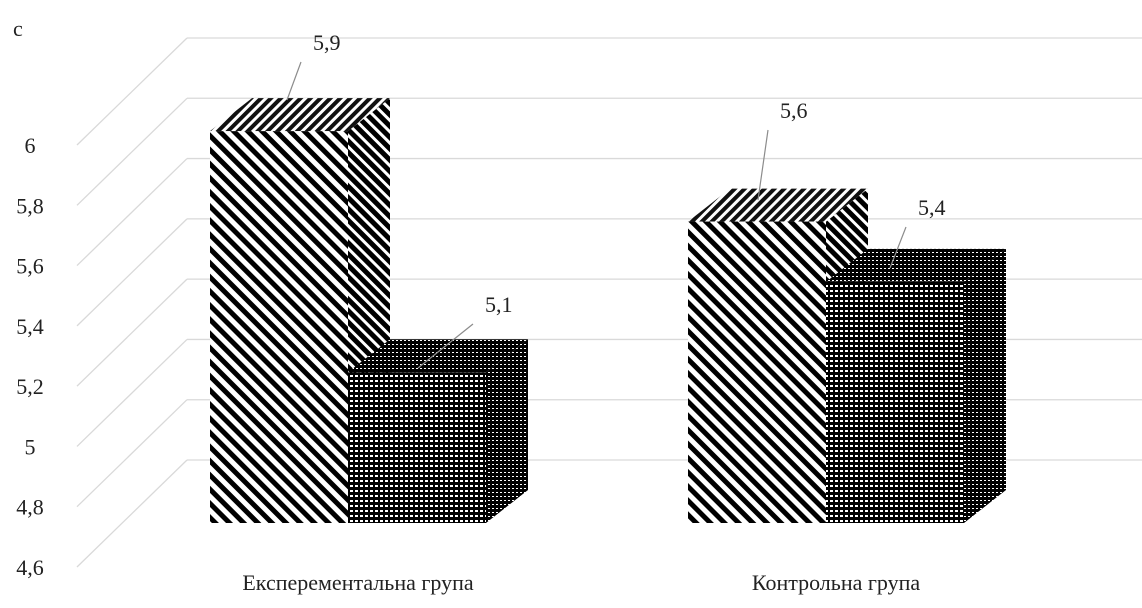 The height and width of the screenshot is (608, 1142). What do you see at coordinates (30, 567) in the screenshot?
I see `y-tick-label: 4,6` at bounding box center [30, 567].